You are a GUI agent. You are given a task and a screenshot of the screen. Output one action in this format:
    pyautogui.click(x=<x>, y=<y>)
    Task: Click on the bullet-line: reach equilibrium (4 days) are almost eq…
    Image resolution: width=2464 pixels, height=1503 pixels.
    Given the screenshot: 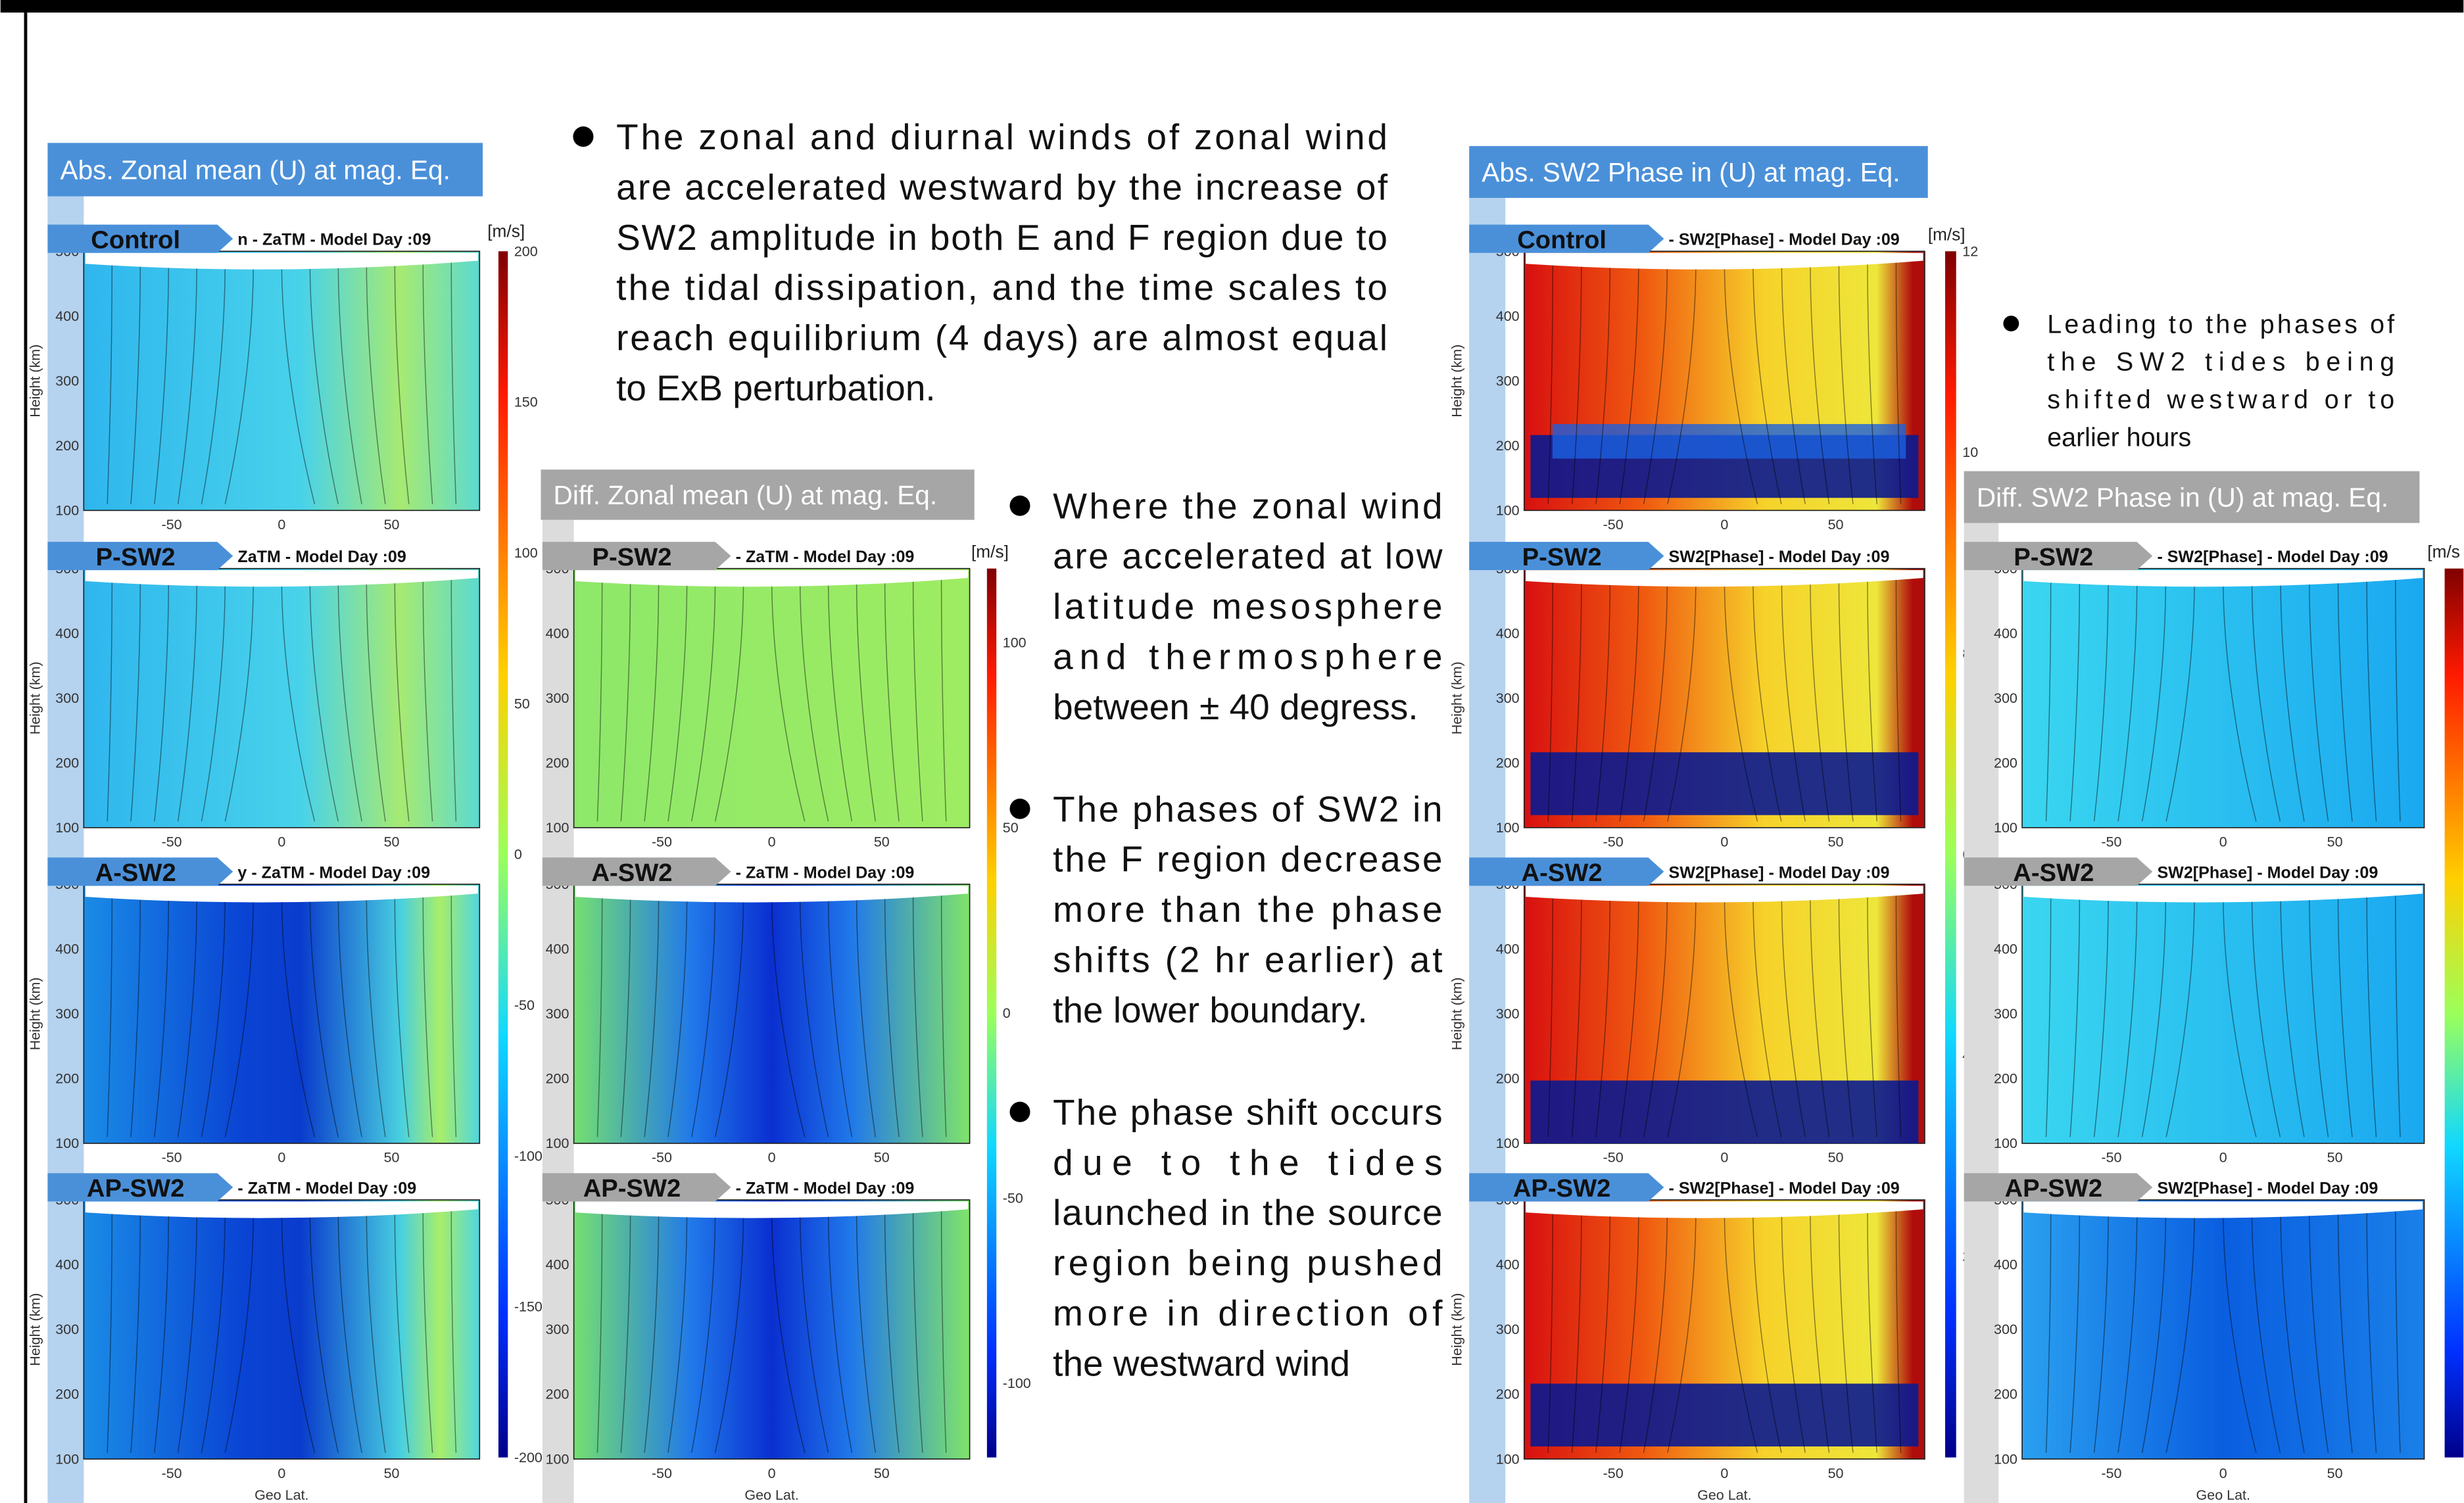 What is the action you would take?
    pyautogui.click(x=1002, y=338)
    